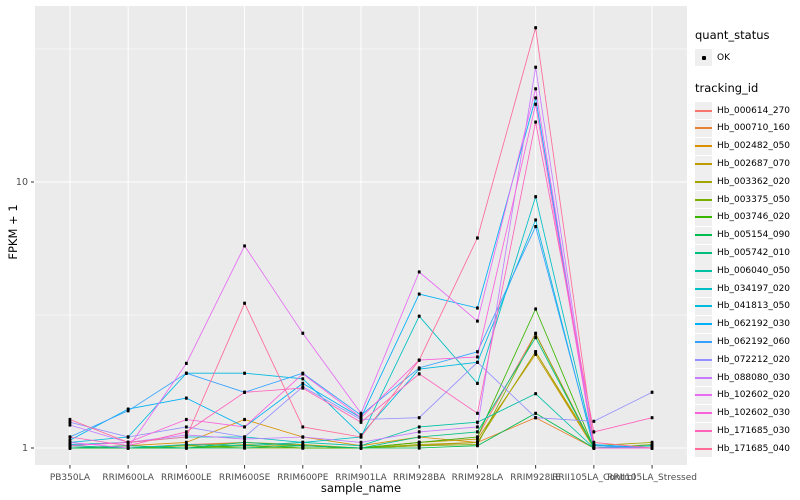 The width and height of the screenshot is (800, 500). I want to click on y-tick-label: 1, so click(25, 448).